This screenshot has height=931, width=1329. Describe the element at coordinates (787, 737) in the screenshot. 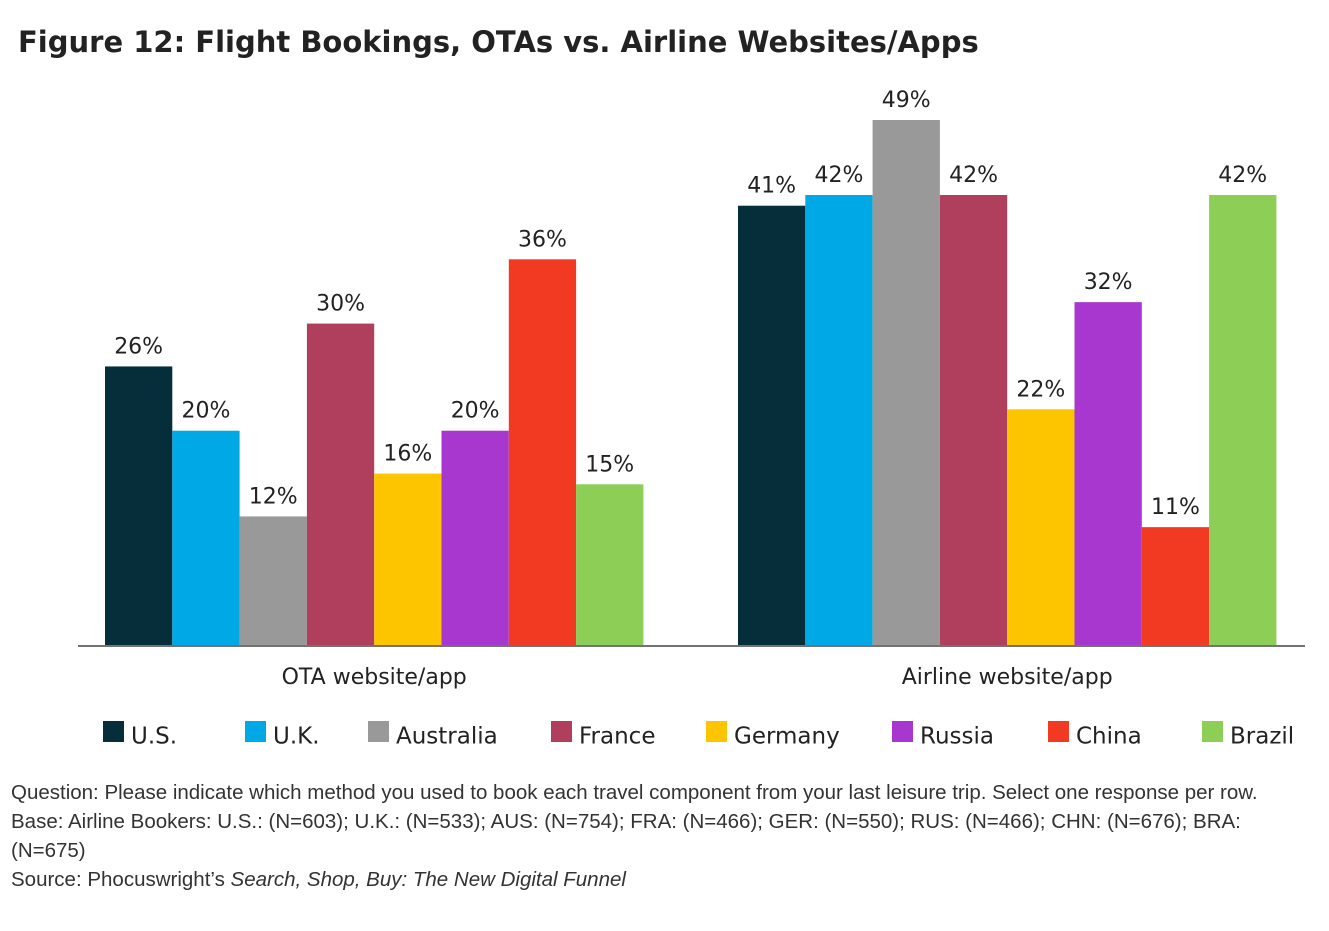

I see `legend-label: Germany` at that location.